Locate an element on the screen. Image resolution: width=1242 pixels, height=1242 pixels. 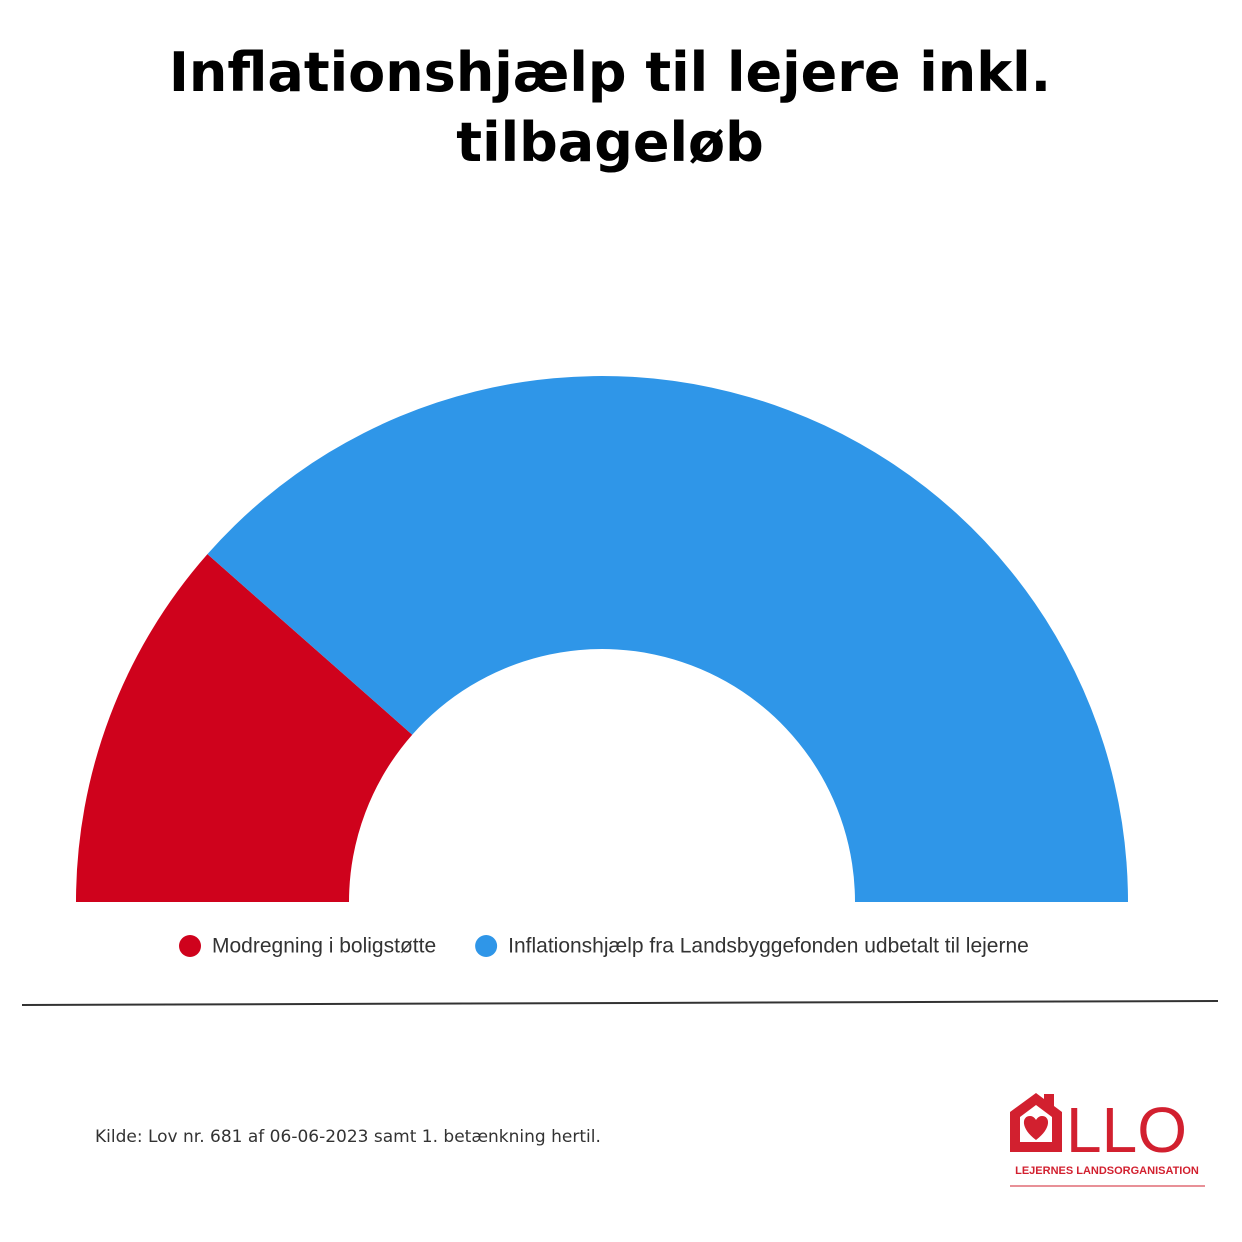
logo: LLO LEJERNES LANDSORGANISATION is located at coordinates (1107, 1140).